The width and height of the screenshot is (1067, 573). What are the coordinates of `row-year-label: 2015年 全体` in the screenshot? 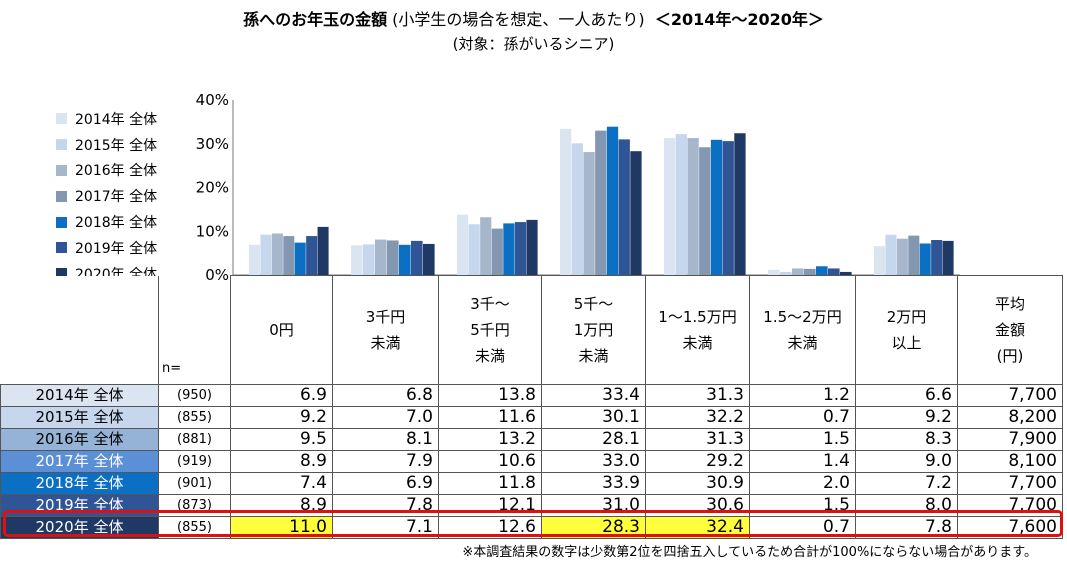 It's located at (79, 417).